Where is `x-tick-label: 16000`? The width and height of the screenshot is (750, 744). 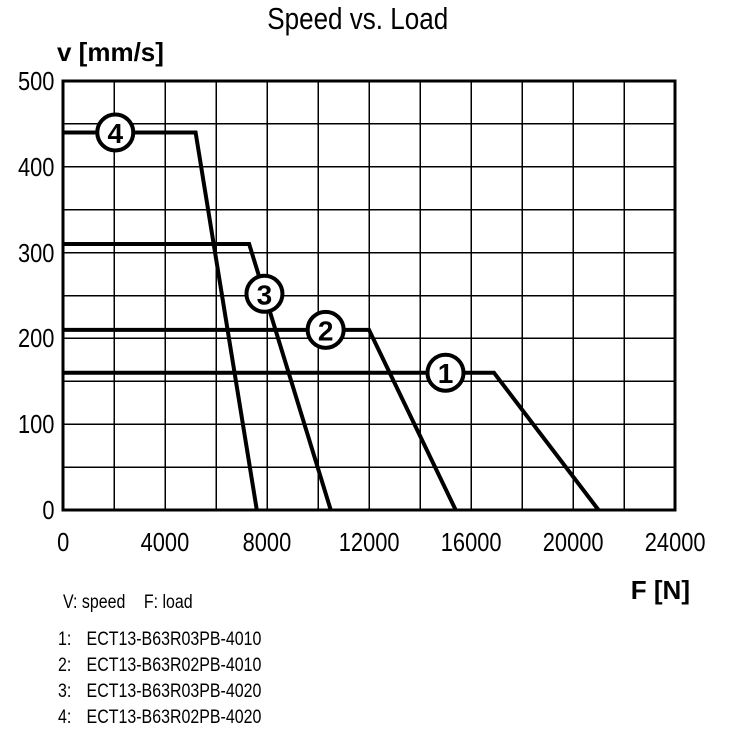
x-tick-label: 16000 is located at coordinates (471, 542).